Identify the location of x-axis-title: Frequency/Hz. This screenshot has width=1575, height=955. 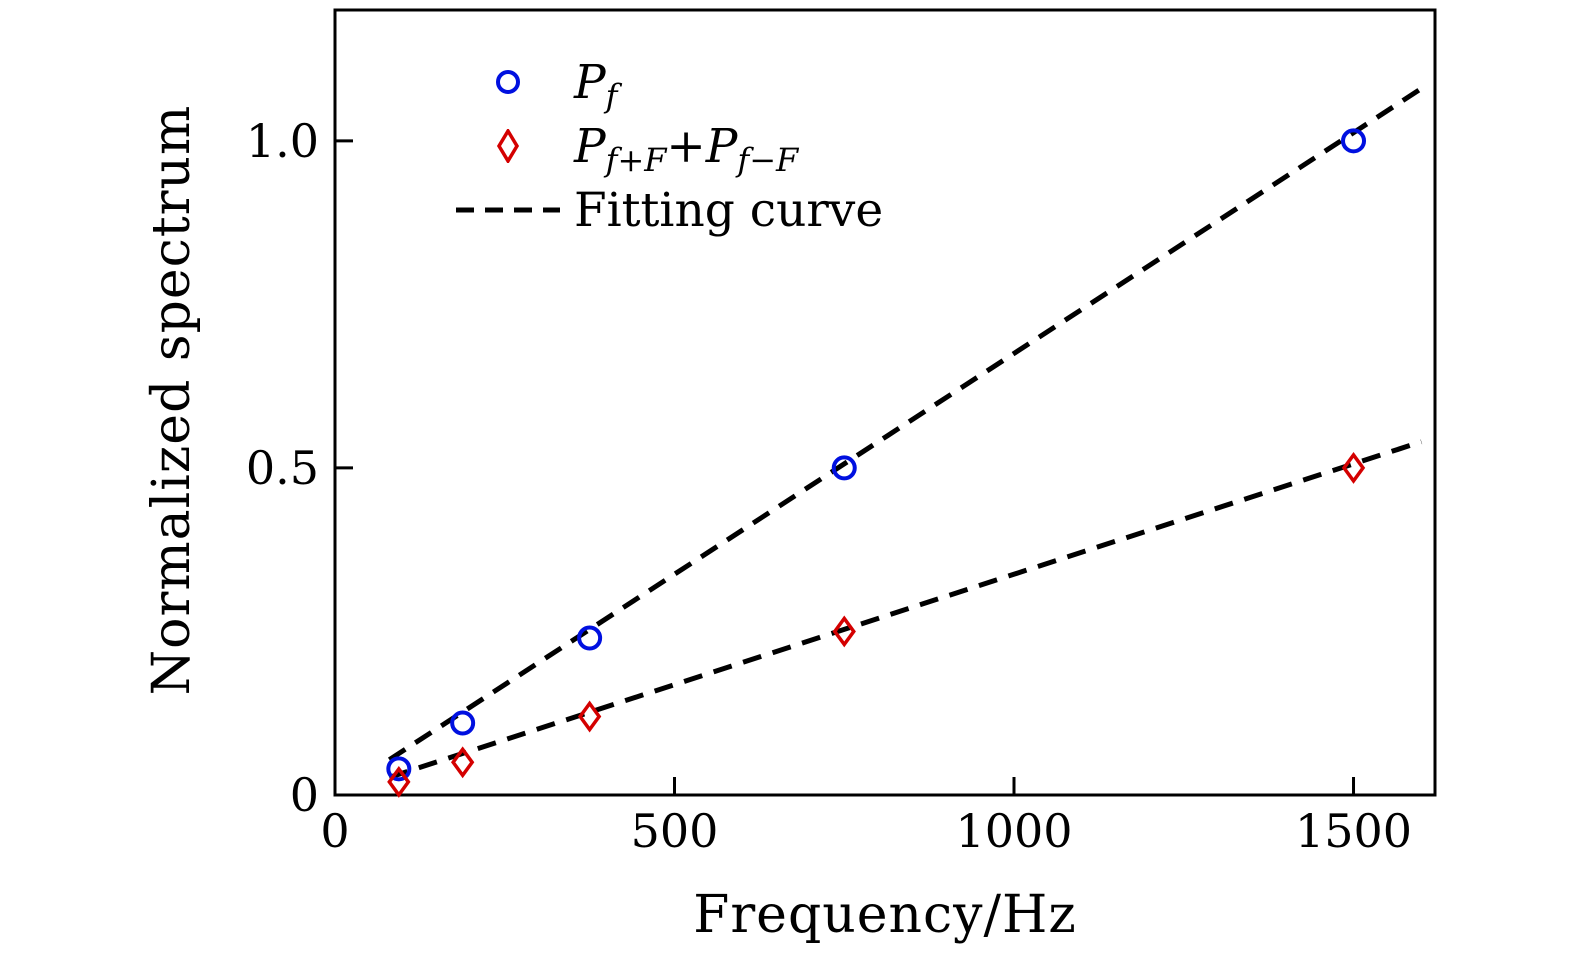
(885, 915).